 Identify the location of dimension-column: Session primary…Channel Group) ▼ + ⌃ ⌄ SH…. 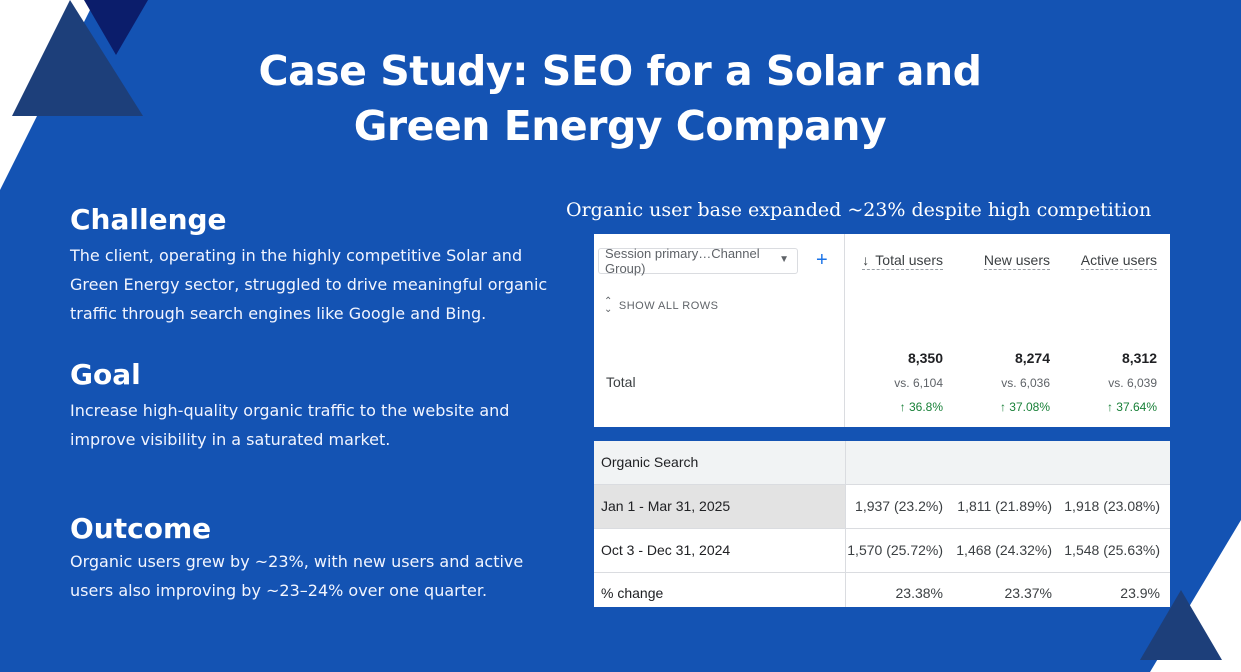
(719, 330).